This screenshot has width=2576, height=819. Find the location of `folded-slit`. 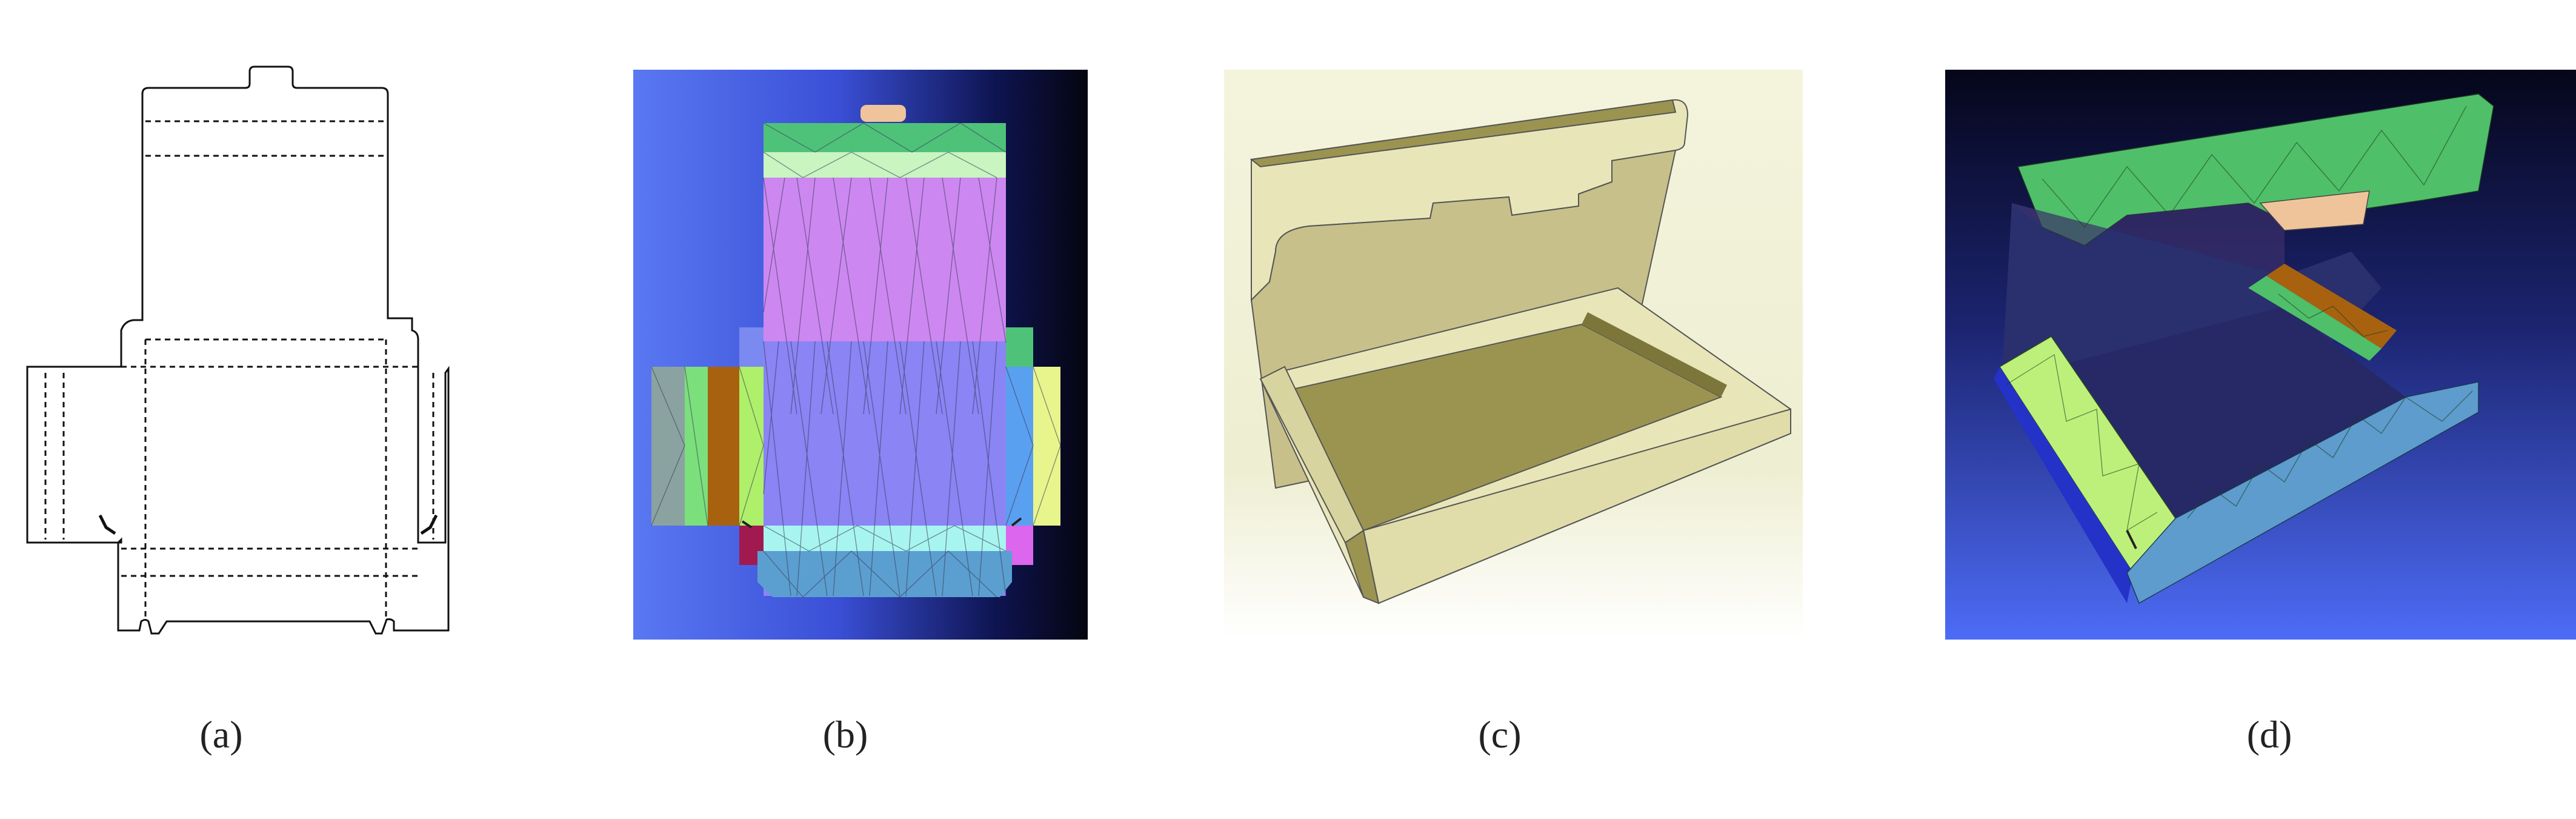

folded-slit is located at coordinates (2131, 539).